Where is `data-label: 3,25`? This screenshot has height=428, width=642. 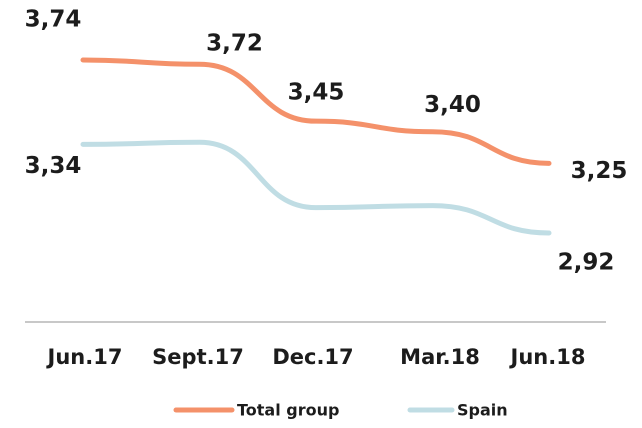
data-label: 3,25 is located at coordinates (599, 171).